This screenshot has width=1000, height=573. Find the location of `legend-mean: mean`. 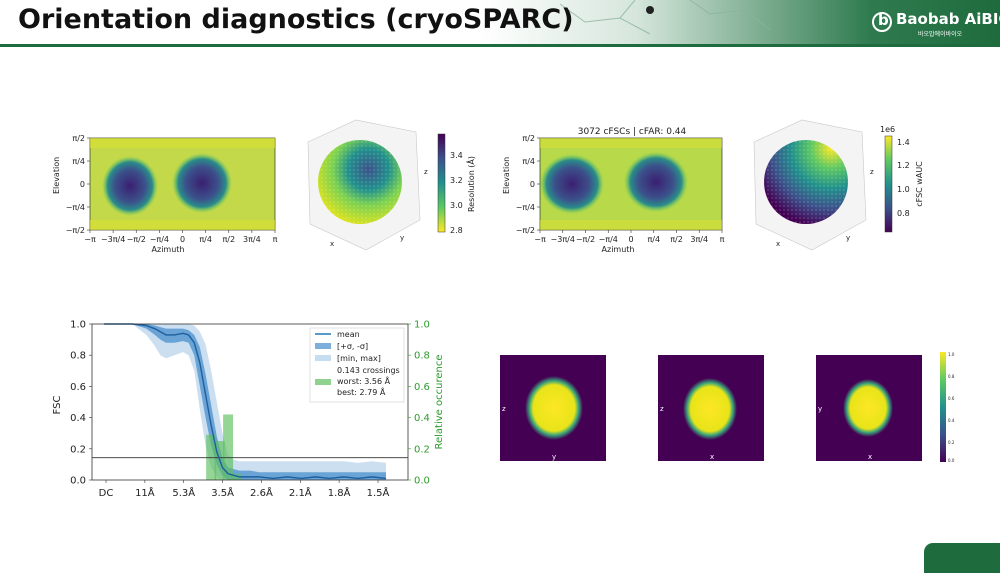

legend-mean: mean is located at coordinates (348, 334).